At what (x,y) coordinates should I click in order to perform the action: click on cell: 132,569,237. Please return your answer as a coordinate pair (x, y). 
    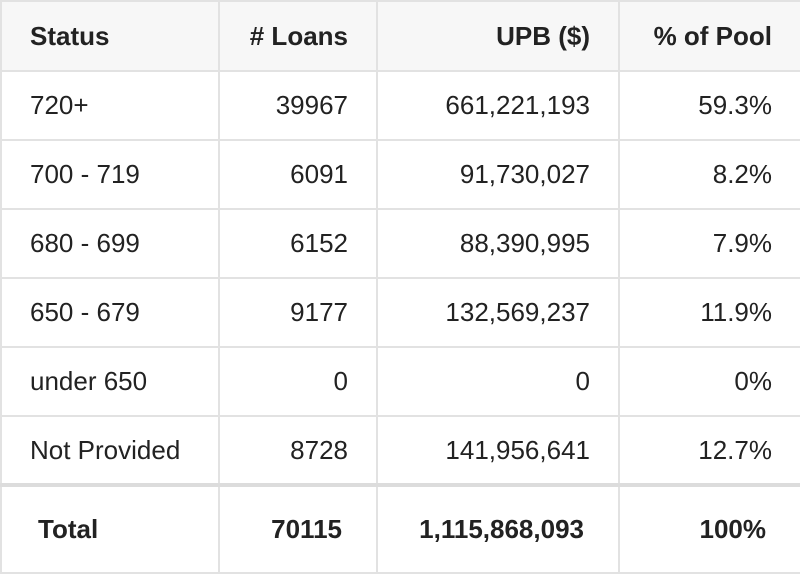
    Looking at the image, I should click on (498, 312).